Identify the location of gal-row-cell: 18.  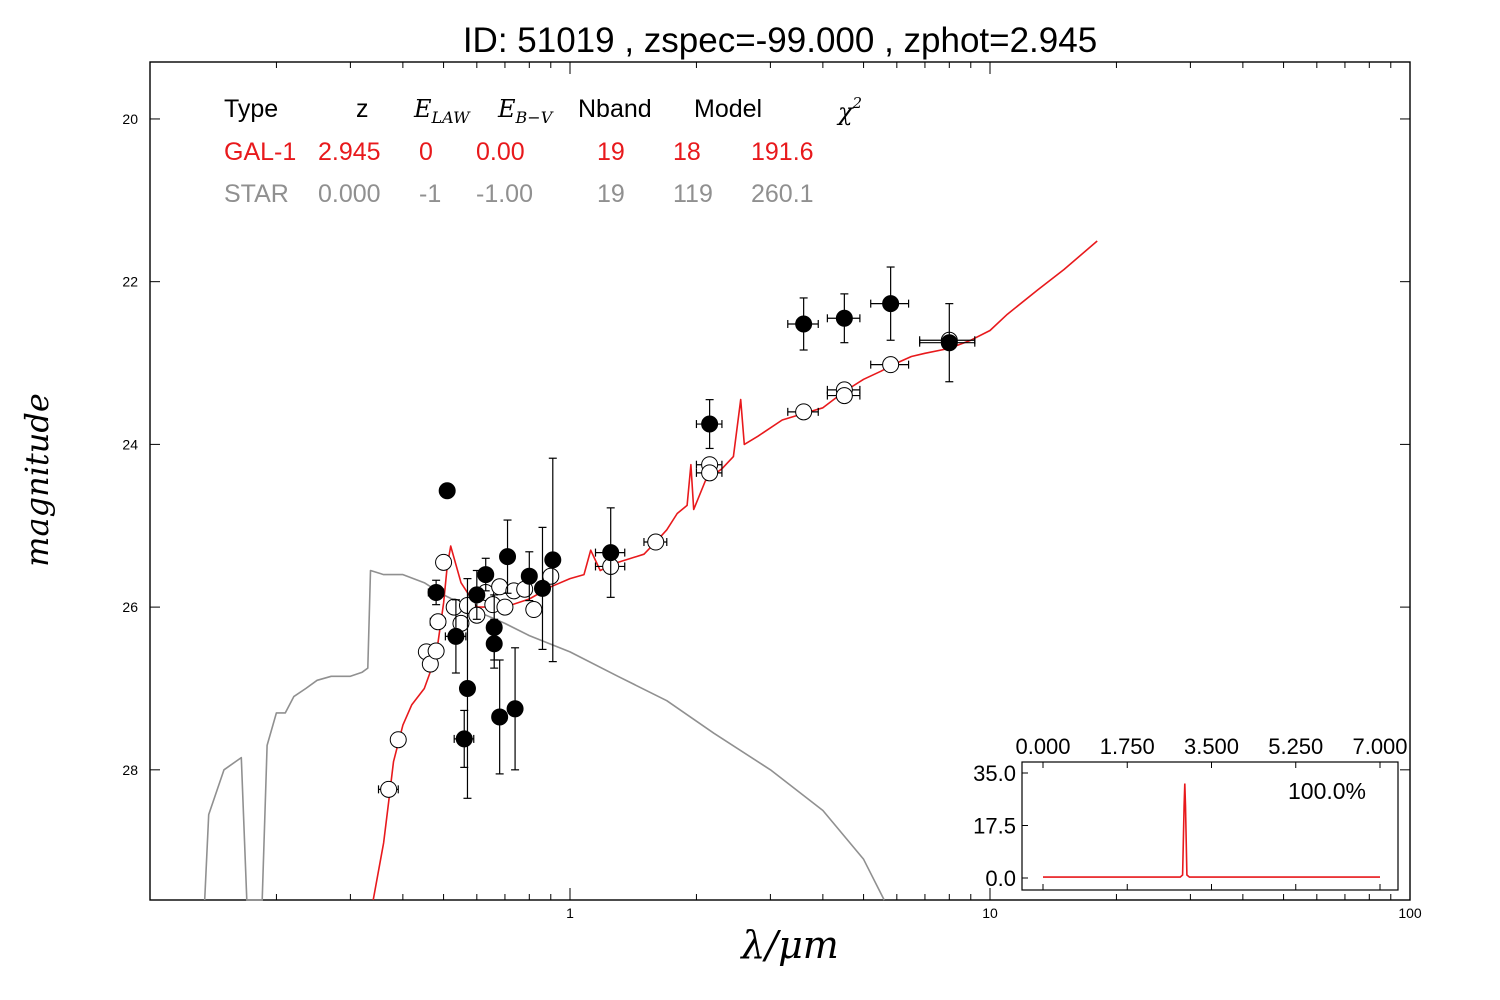
(687, 152).